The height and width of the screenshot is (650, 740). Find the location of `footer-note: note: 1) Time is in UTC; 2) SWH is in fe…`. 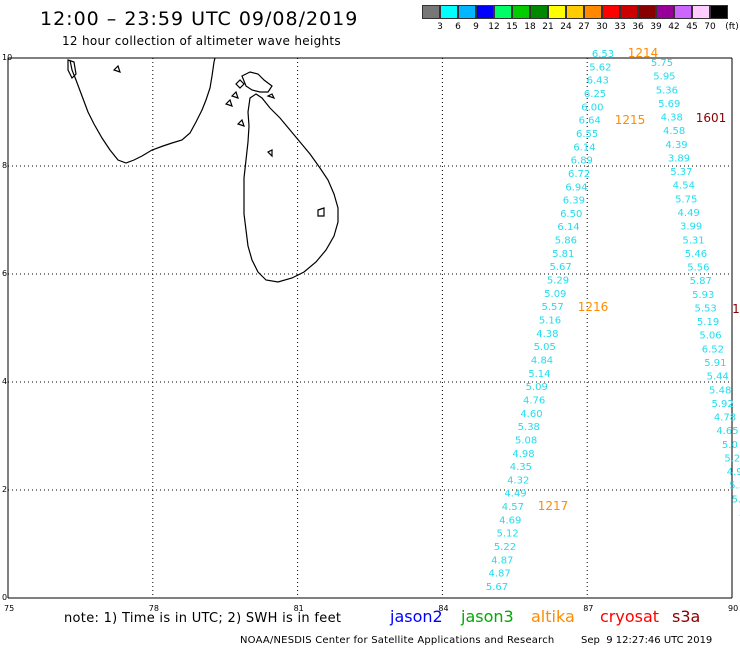

footer-note: note: 1) Time is in UTC; 2) SWH is in fe… is located at coordinates (203, 618).